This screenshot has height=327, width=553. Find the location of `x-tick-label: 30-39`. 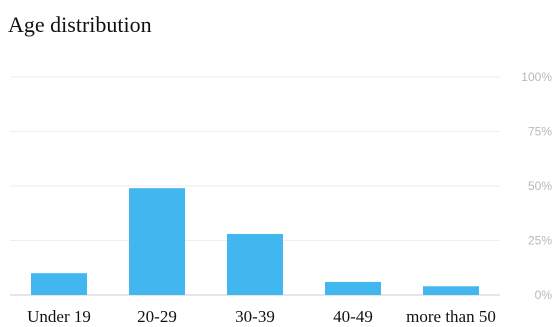

x-tick-label: 30-39 is located at coordinates (255, 316).